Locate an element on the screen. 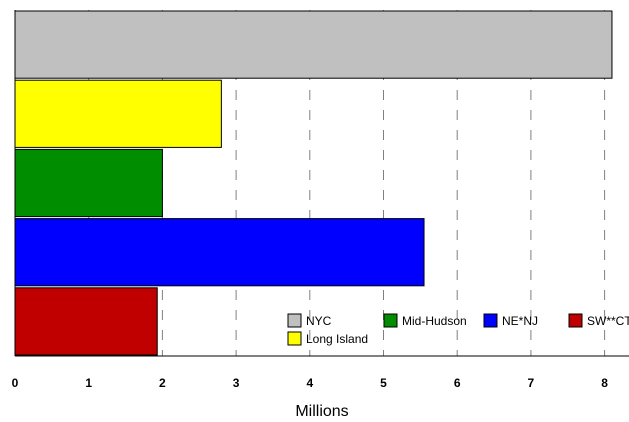 The height and width of the screenshot is (422, 629). legend-label-sw-ct: SW**CT is located at coordinates (608, 321).